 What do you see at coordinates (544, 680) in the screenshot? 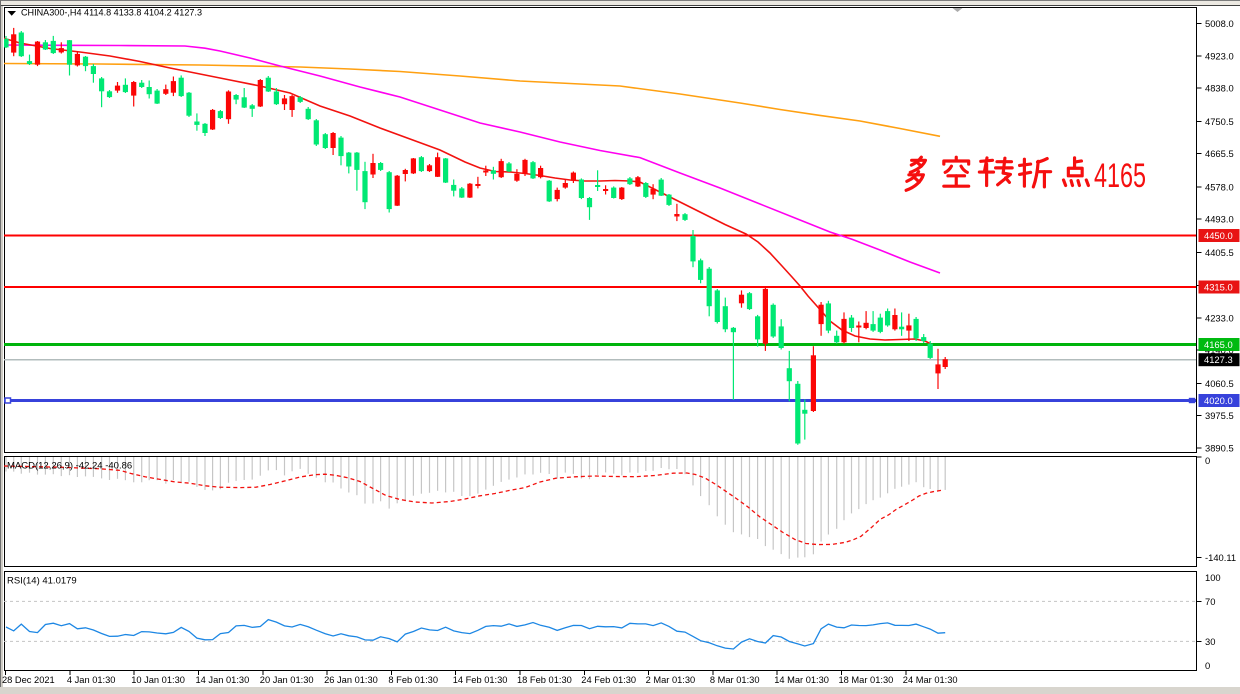
I see `svg-text: 18 Feb 01:30` at bounding box center [544, 680].